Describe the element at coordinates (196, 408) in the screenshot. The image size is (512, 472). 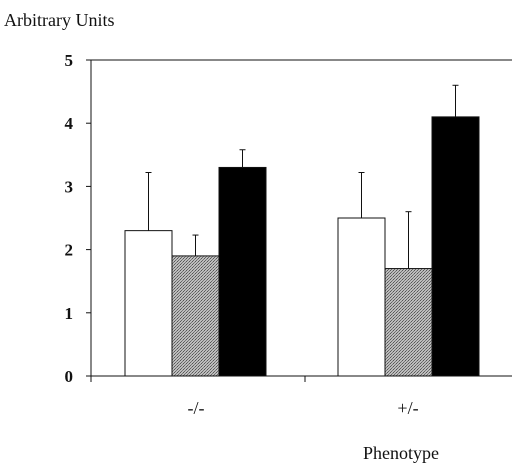
I see `x-category-label: -/-` at that location.